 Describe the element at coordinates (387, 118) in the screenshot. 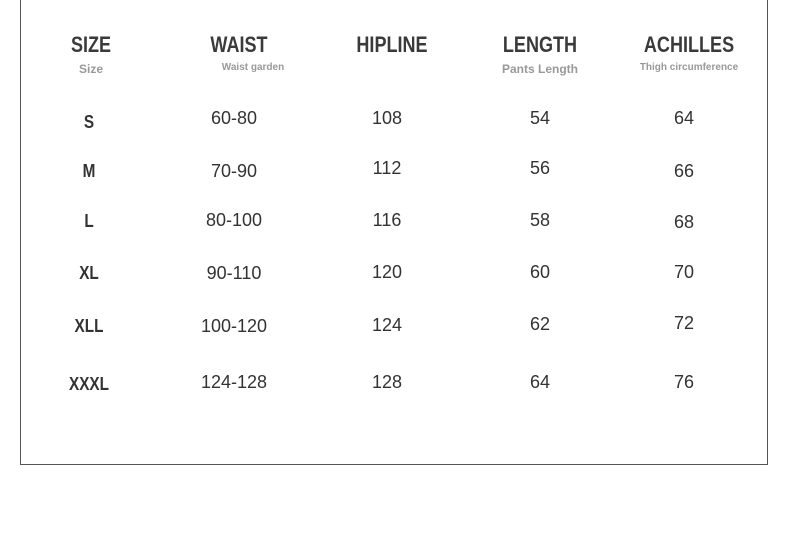

I see `table-cell: 108` at that location.